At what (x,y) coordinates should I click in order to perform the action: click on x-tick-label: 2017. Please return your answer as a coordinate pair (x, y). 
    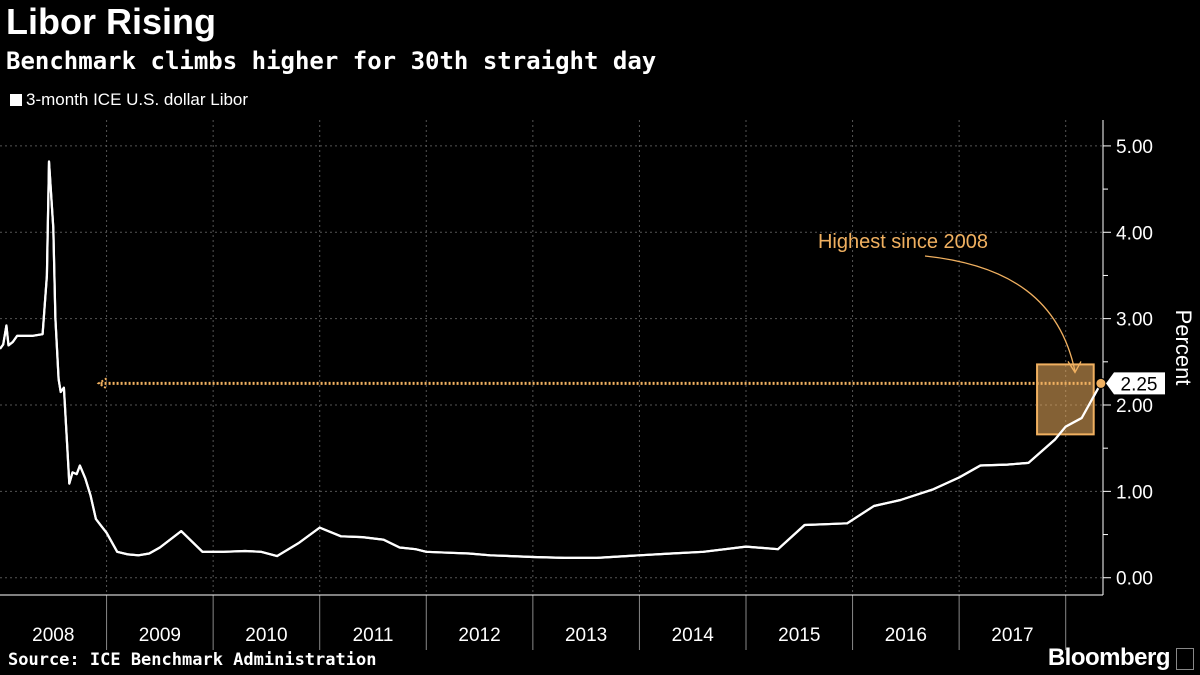
    Looking at the image, I should click on (1012, 635).